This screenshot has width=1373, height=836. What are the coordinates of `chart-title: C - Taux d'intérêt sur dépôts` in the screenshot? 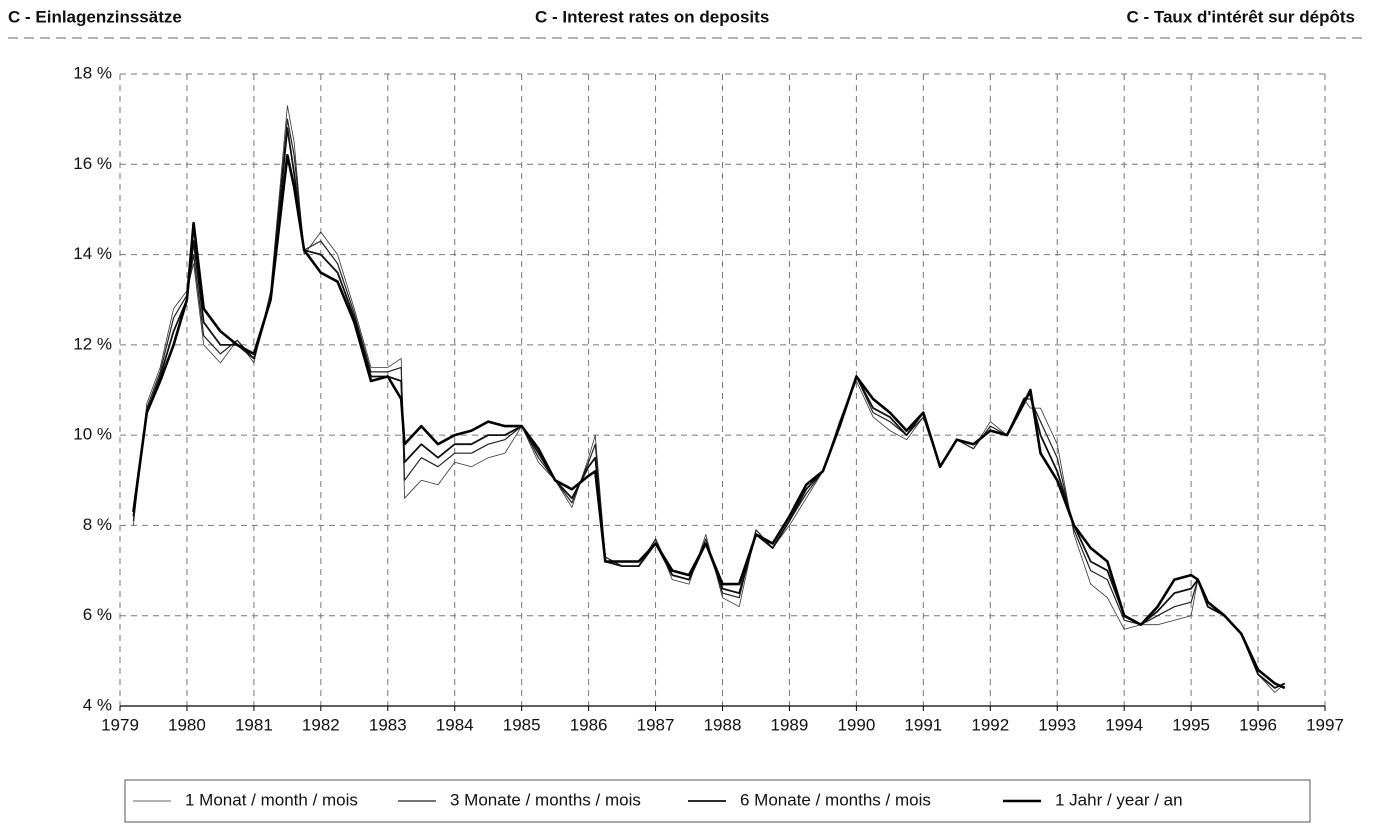 It's located at (1240, 16).